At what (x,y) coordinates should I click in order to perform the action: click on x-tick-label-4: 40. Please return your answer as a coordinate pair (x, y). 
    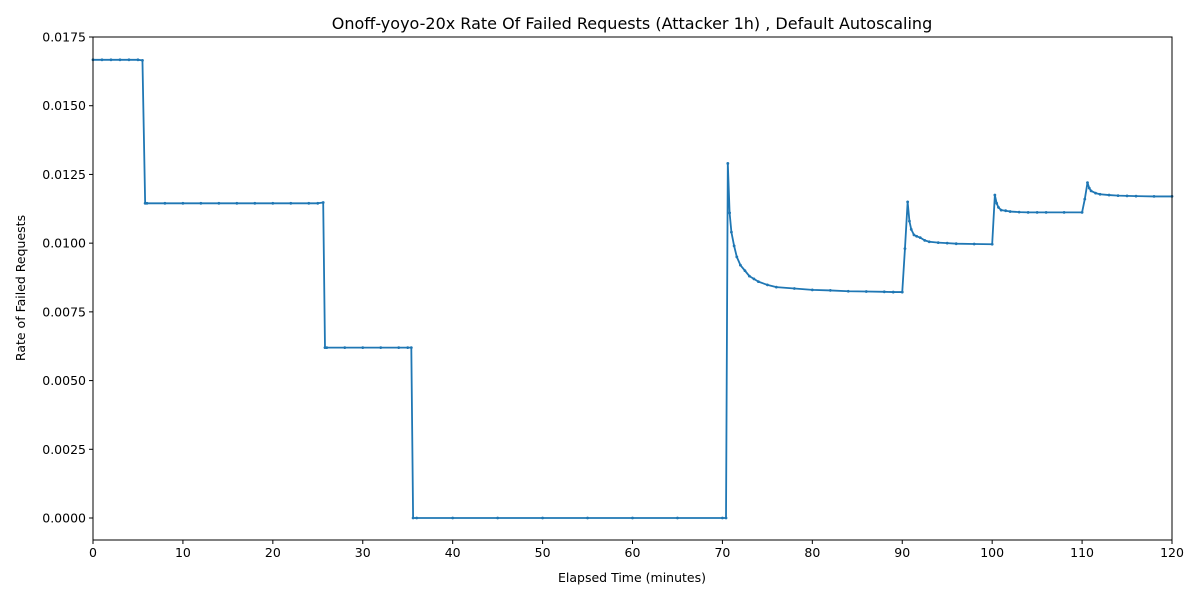
    Looking at the image, I should click on (453, 552).